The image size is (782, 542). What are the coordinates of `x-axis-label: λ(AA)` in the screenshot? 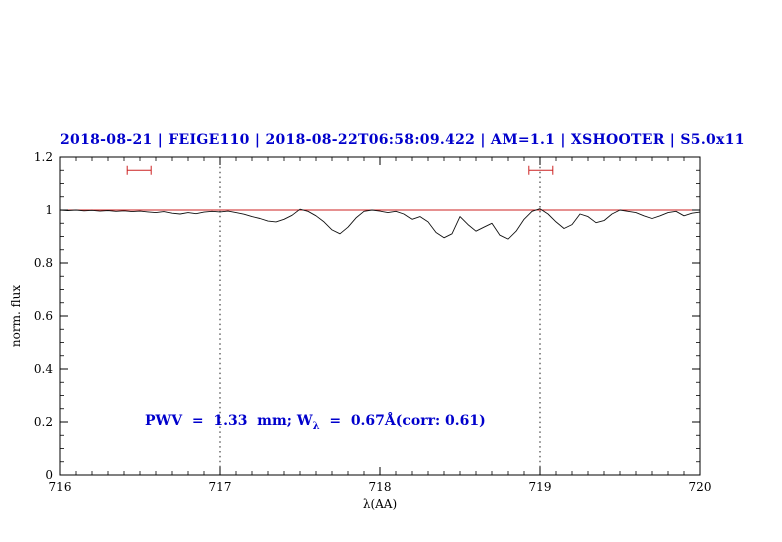 It's located at (380, 504).